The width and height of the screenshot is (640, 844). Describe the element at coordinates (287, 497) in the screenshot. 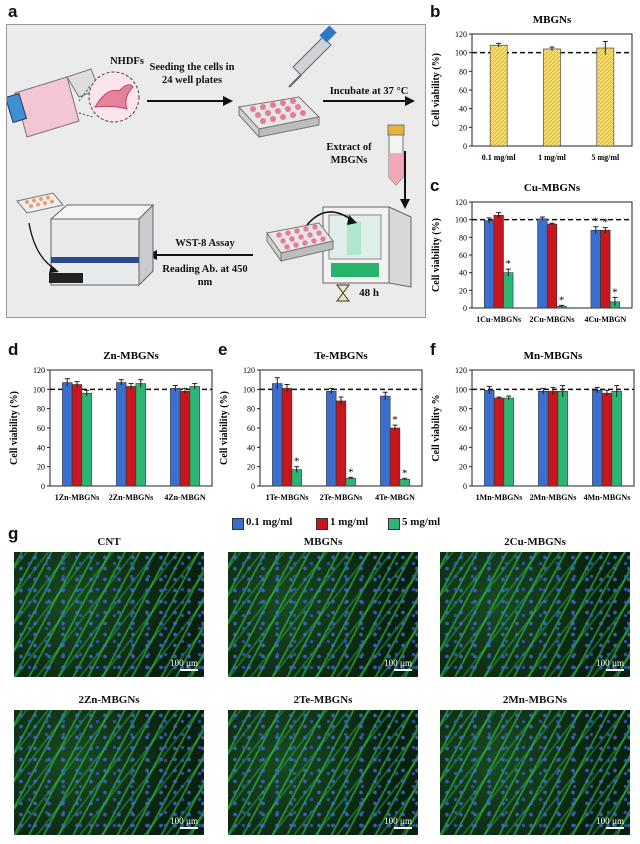

I see `x-tick-label: 1Te-MBGNs` at that location.